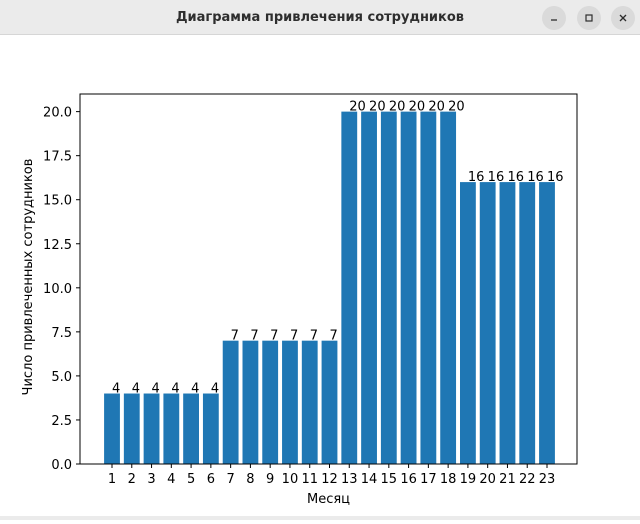 The width and height of the screenshot is (640, 524). I want to click on x-tick-label: 7, so click(230, 479).